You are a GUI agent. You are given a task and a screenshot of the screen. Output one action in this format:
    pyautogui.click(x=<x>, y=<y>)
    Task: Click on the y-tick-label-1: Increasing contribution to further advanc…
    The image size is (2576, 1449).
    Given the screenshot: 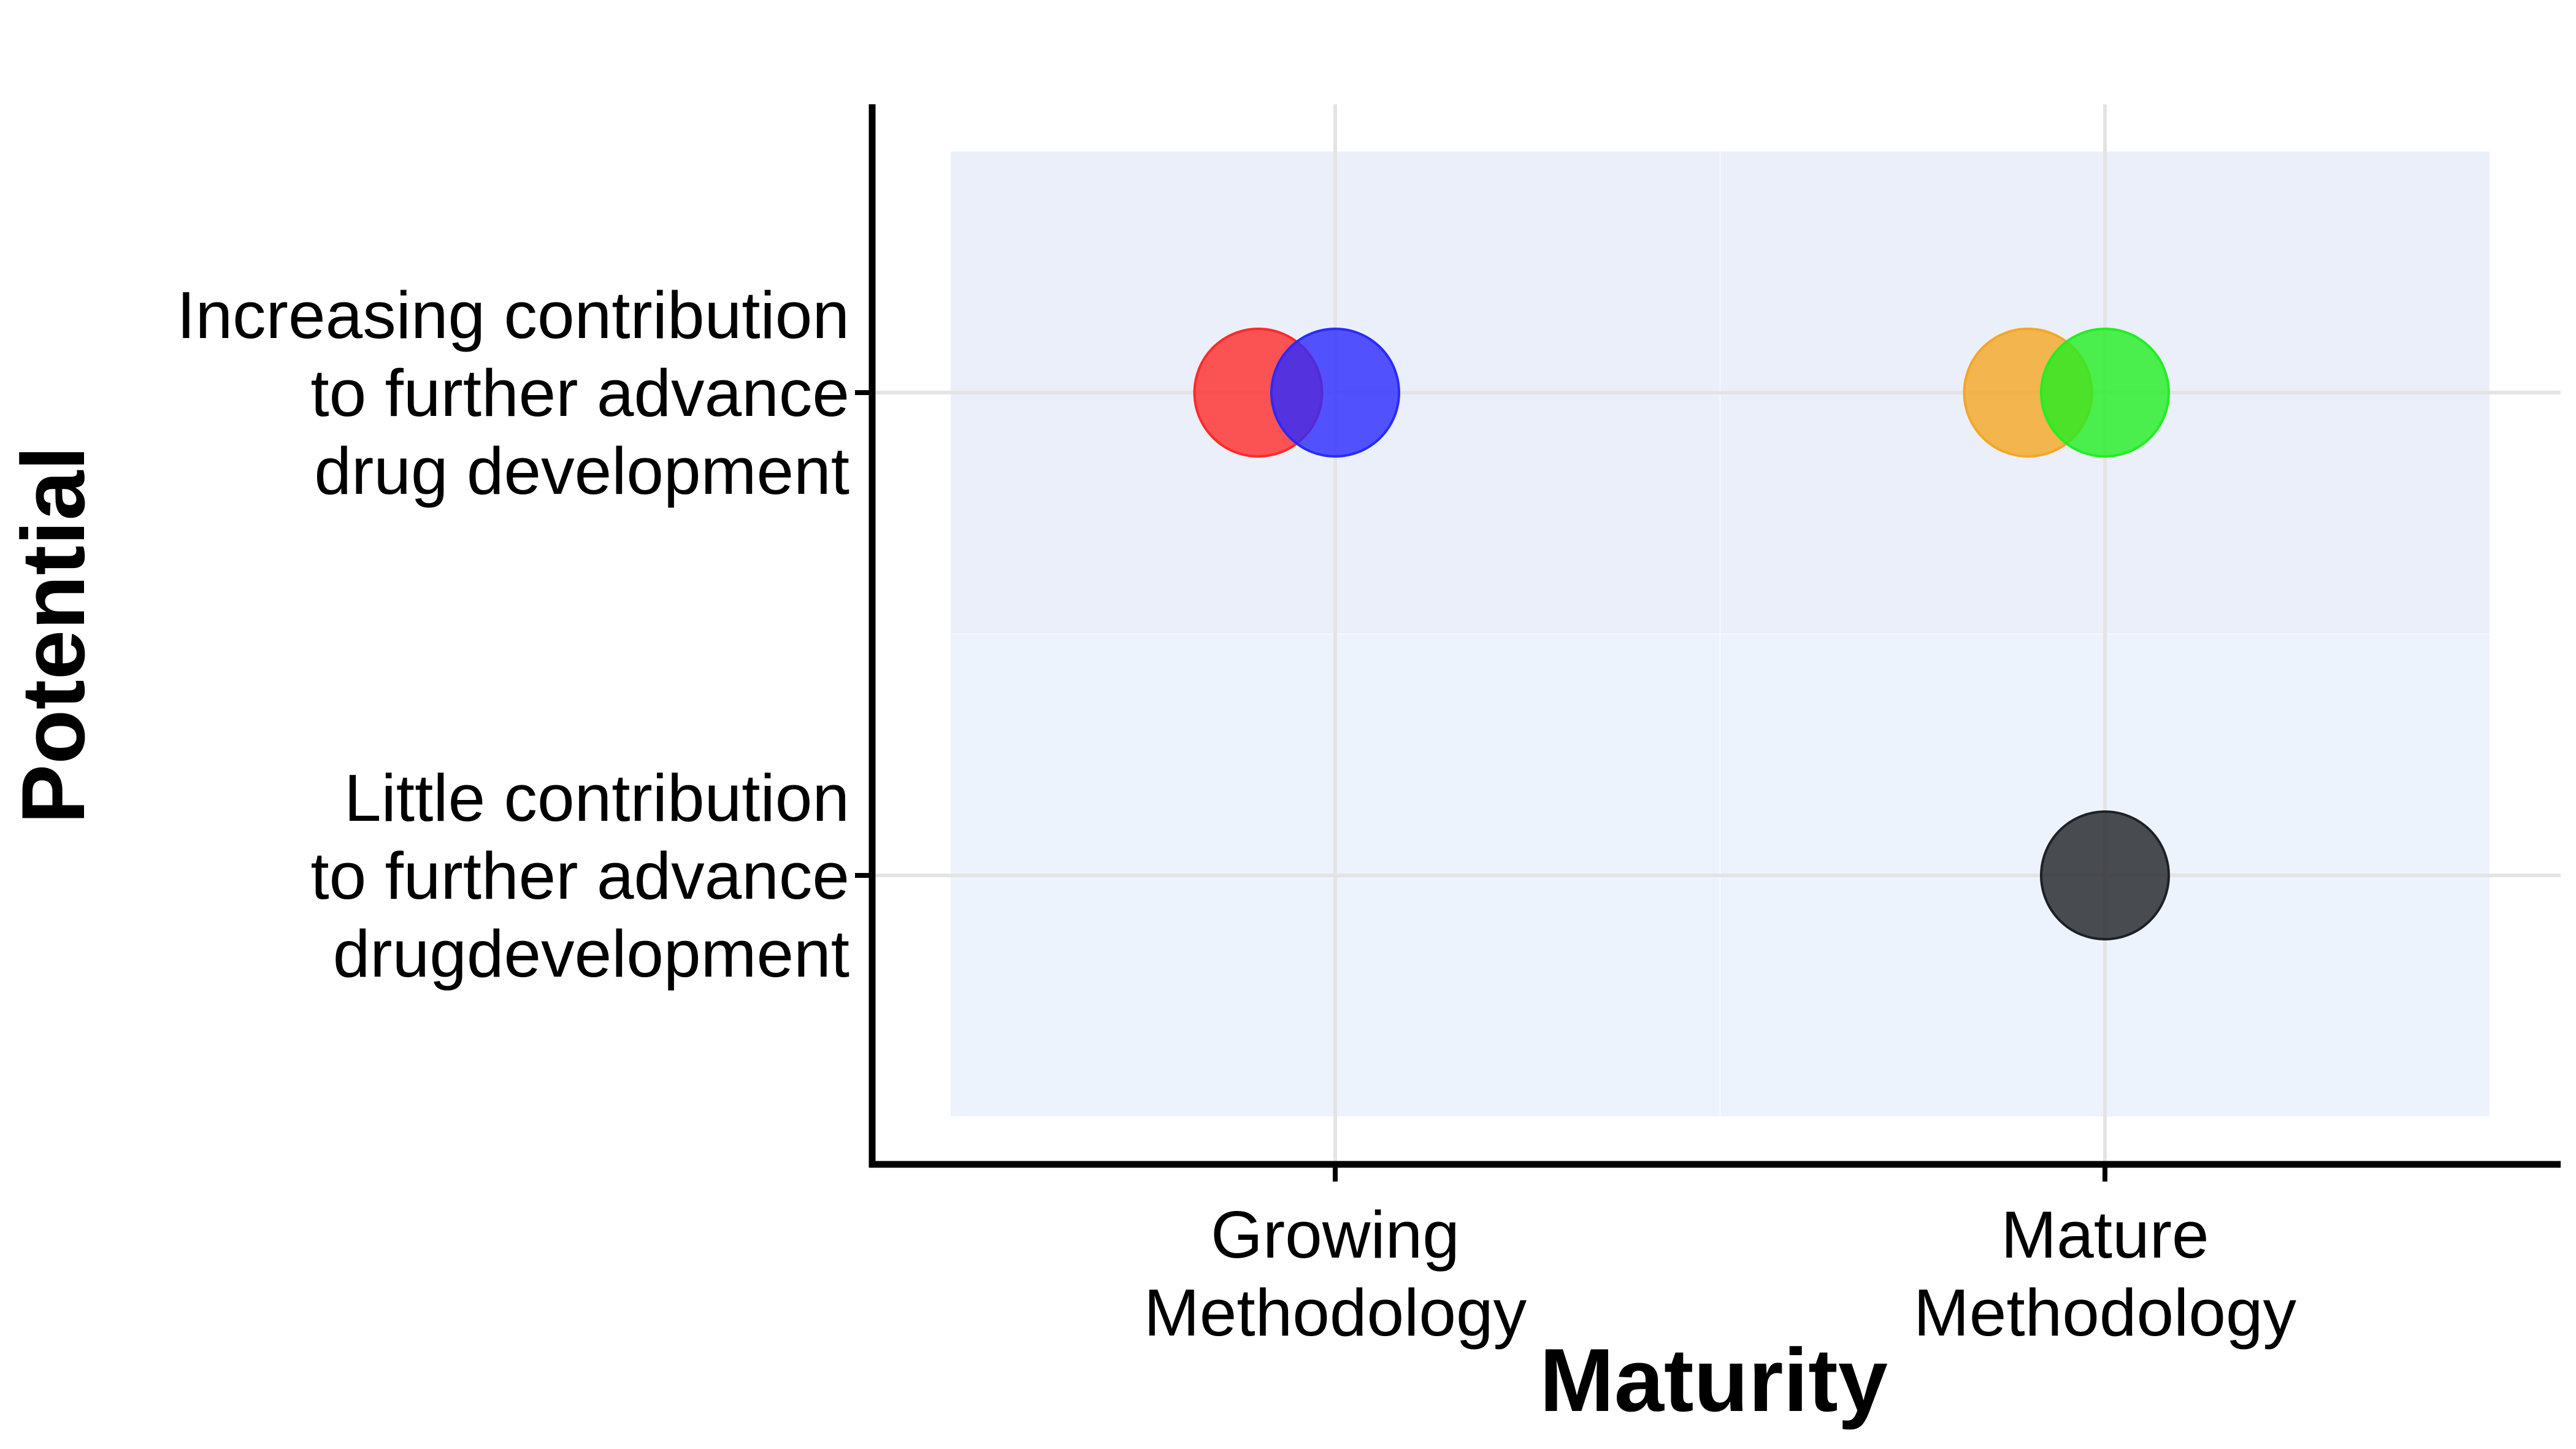 What is the action you would take?
    pyautogui.click(x=513, y=393)
    